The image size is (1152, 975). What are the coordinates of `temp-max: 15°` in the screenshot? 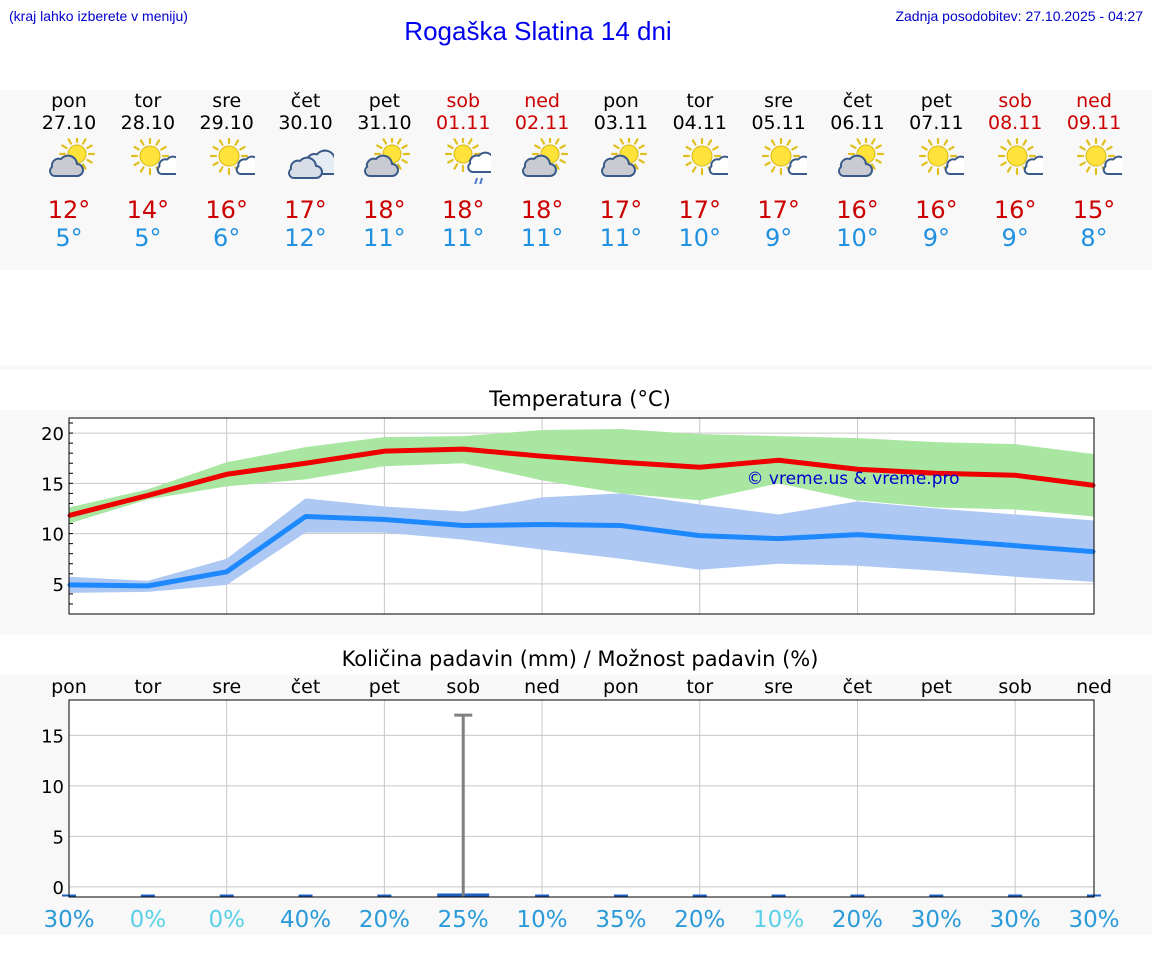 It's located at (1094, 210).